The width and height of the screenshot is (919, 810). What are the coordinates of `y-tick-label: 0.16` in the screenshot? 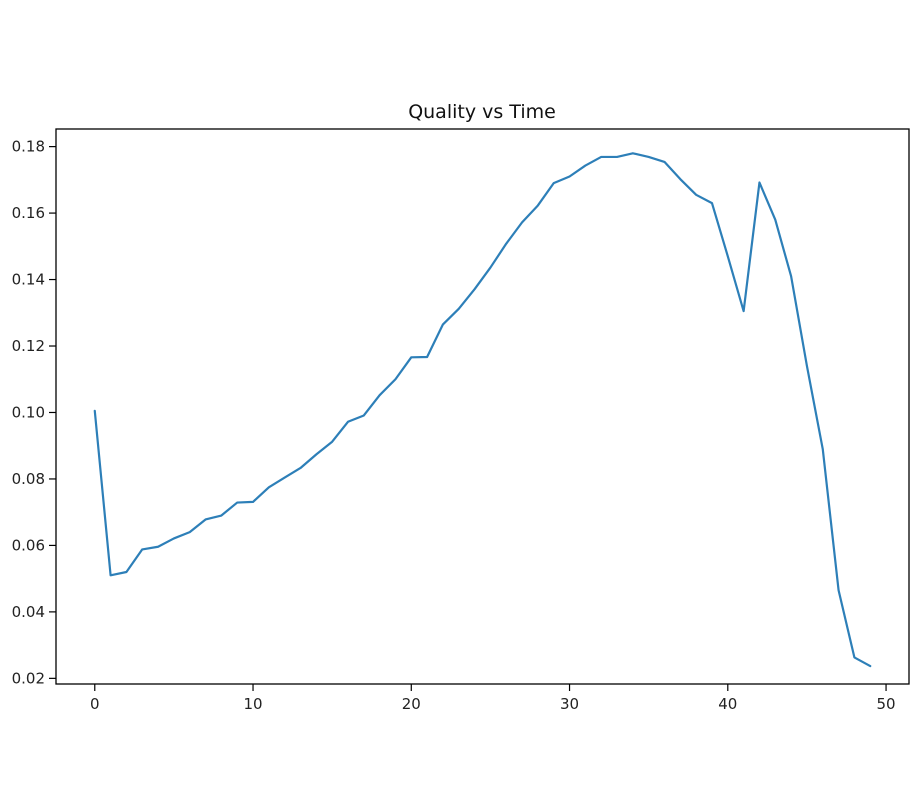 It's located at (28, 213).